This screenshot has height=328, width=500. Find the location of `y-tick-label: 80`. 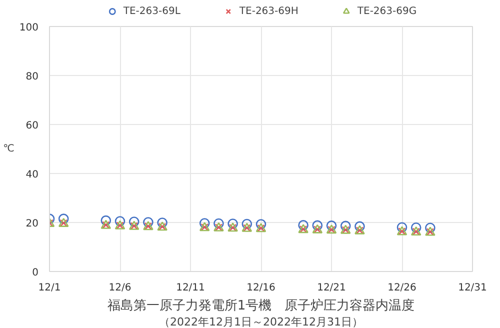

y-tick-label: 80 is located at coordinates (32, 77).